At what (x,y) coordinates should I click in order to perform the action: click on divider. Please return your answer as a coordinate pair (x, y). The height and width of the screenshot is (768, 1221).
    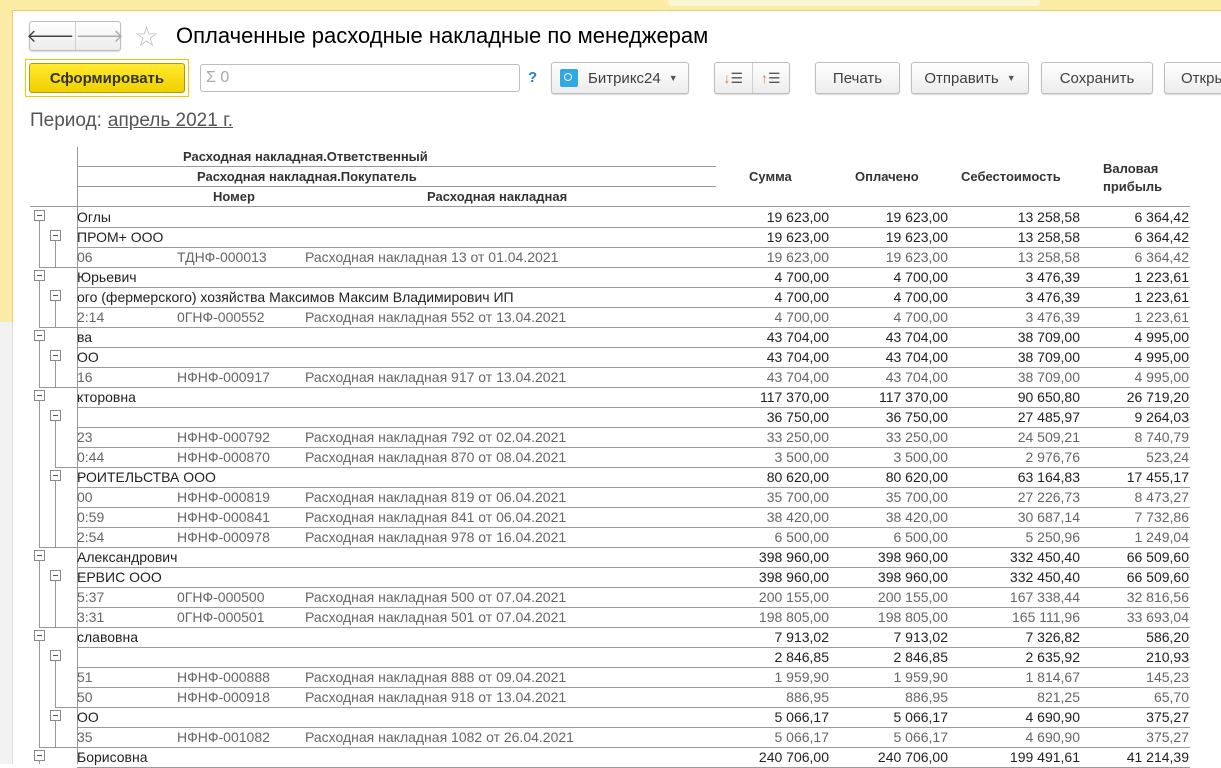
    Looking at the image, I should click on (75, 36).